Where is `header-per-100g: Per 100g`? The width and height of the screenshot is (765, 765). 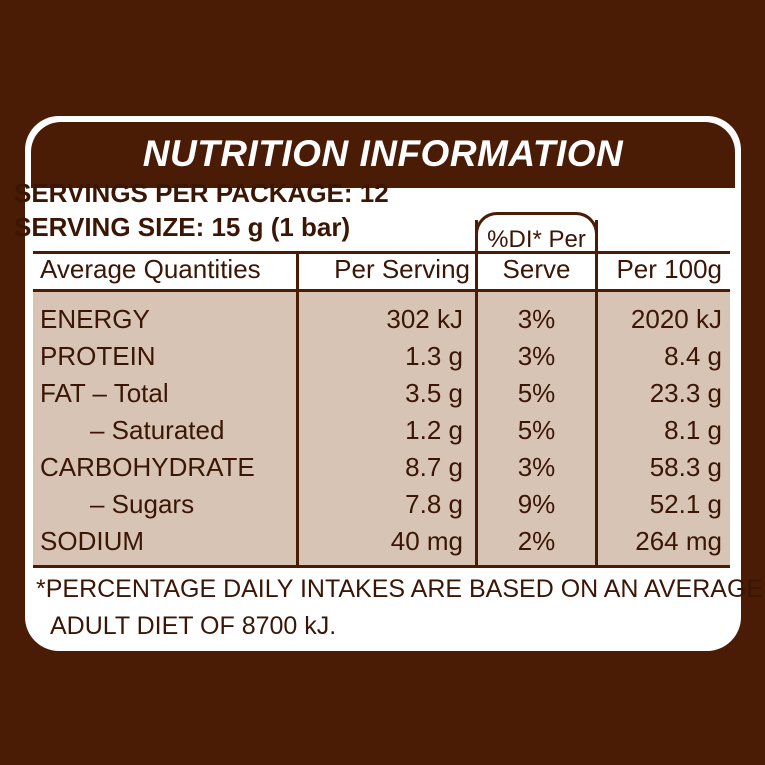 header-per-100g: Per 100g is located at coordinates (669, 269).